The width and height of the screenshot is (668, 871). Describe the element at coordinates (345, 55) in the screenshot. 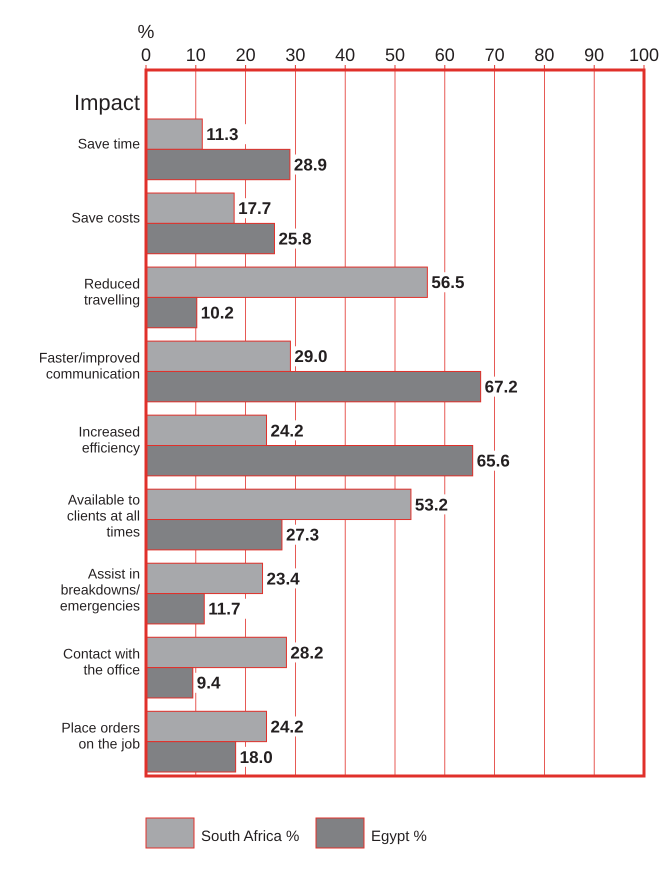

I see `x-tick-label: 40` at that location.